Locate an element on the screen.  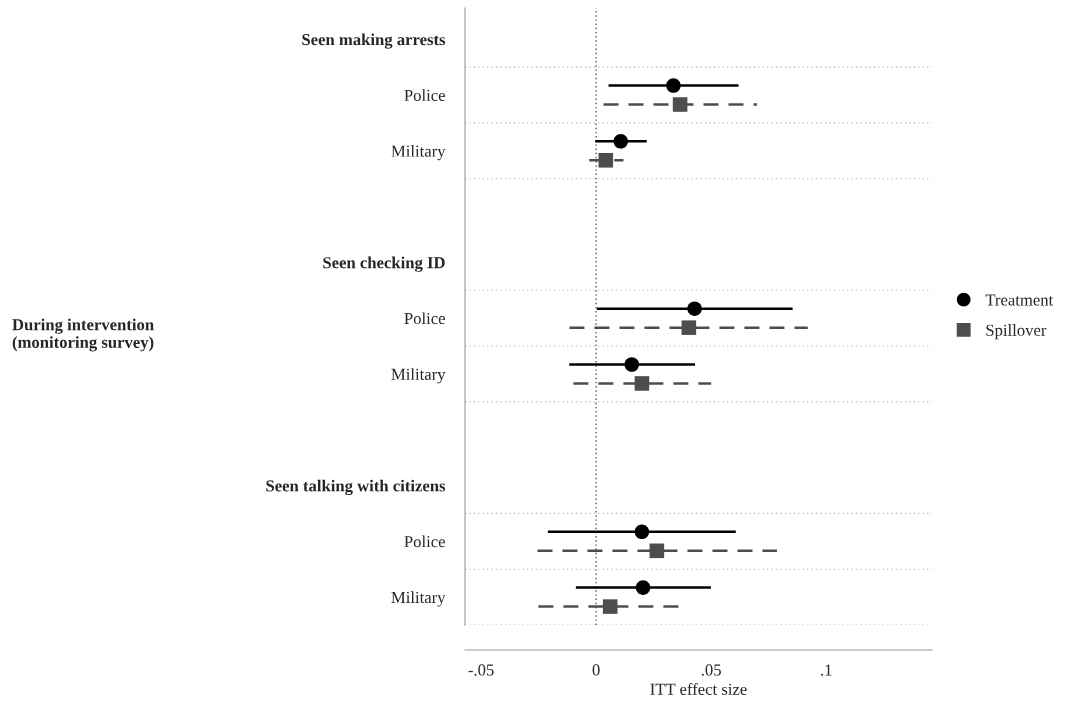
x-tick-label: .1 is located at coordinates (826, 670).